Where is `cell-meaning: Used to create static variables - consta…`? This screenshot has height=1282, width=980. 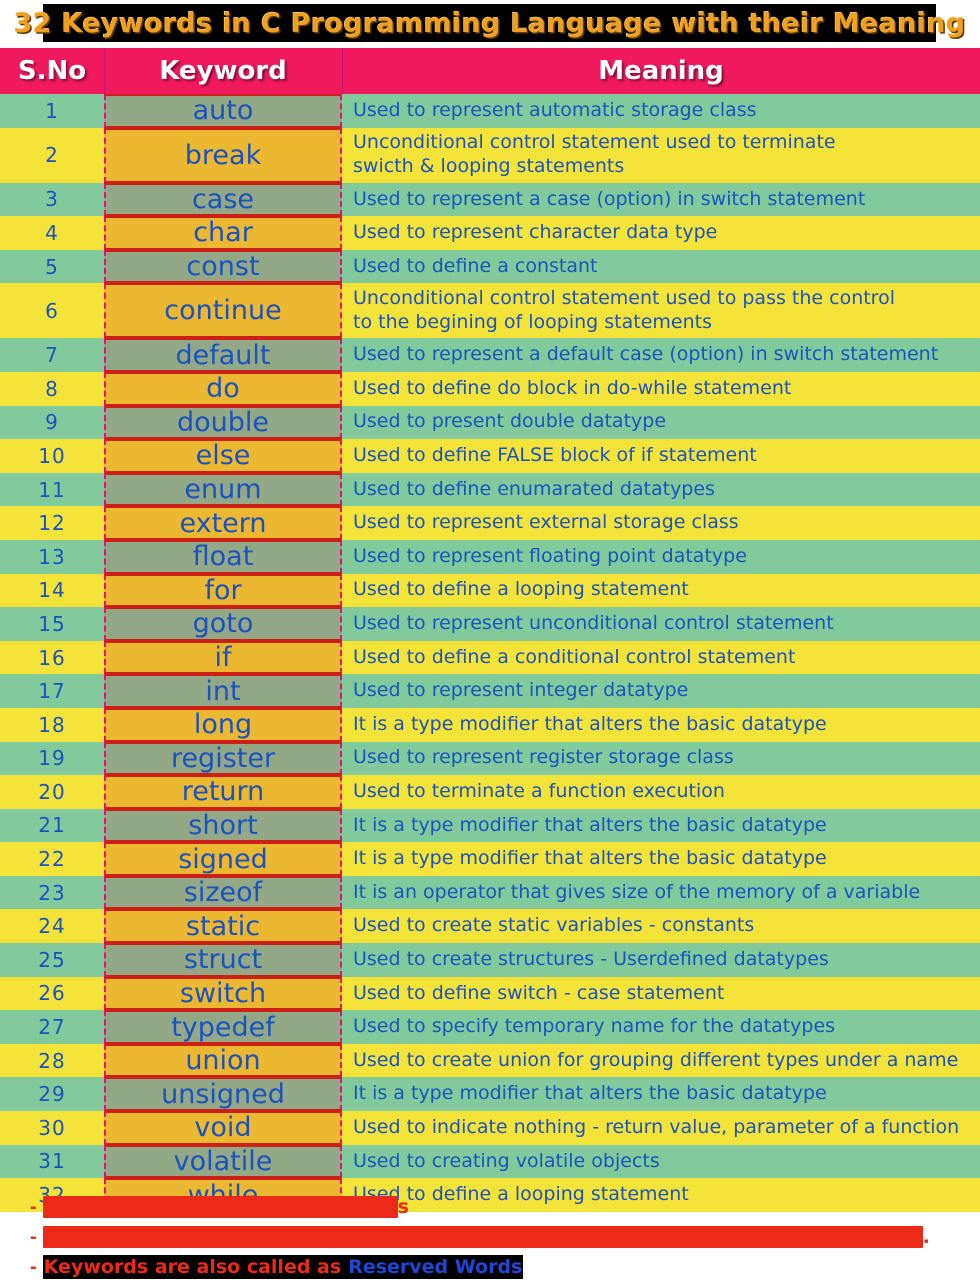
cell-meaning: Used to create static variables - consta… is located at coordinates (661, 926).